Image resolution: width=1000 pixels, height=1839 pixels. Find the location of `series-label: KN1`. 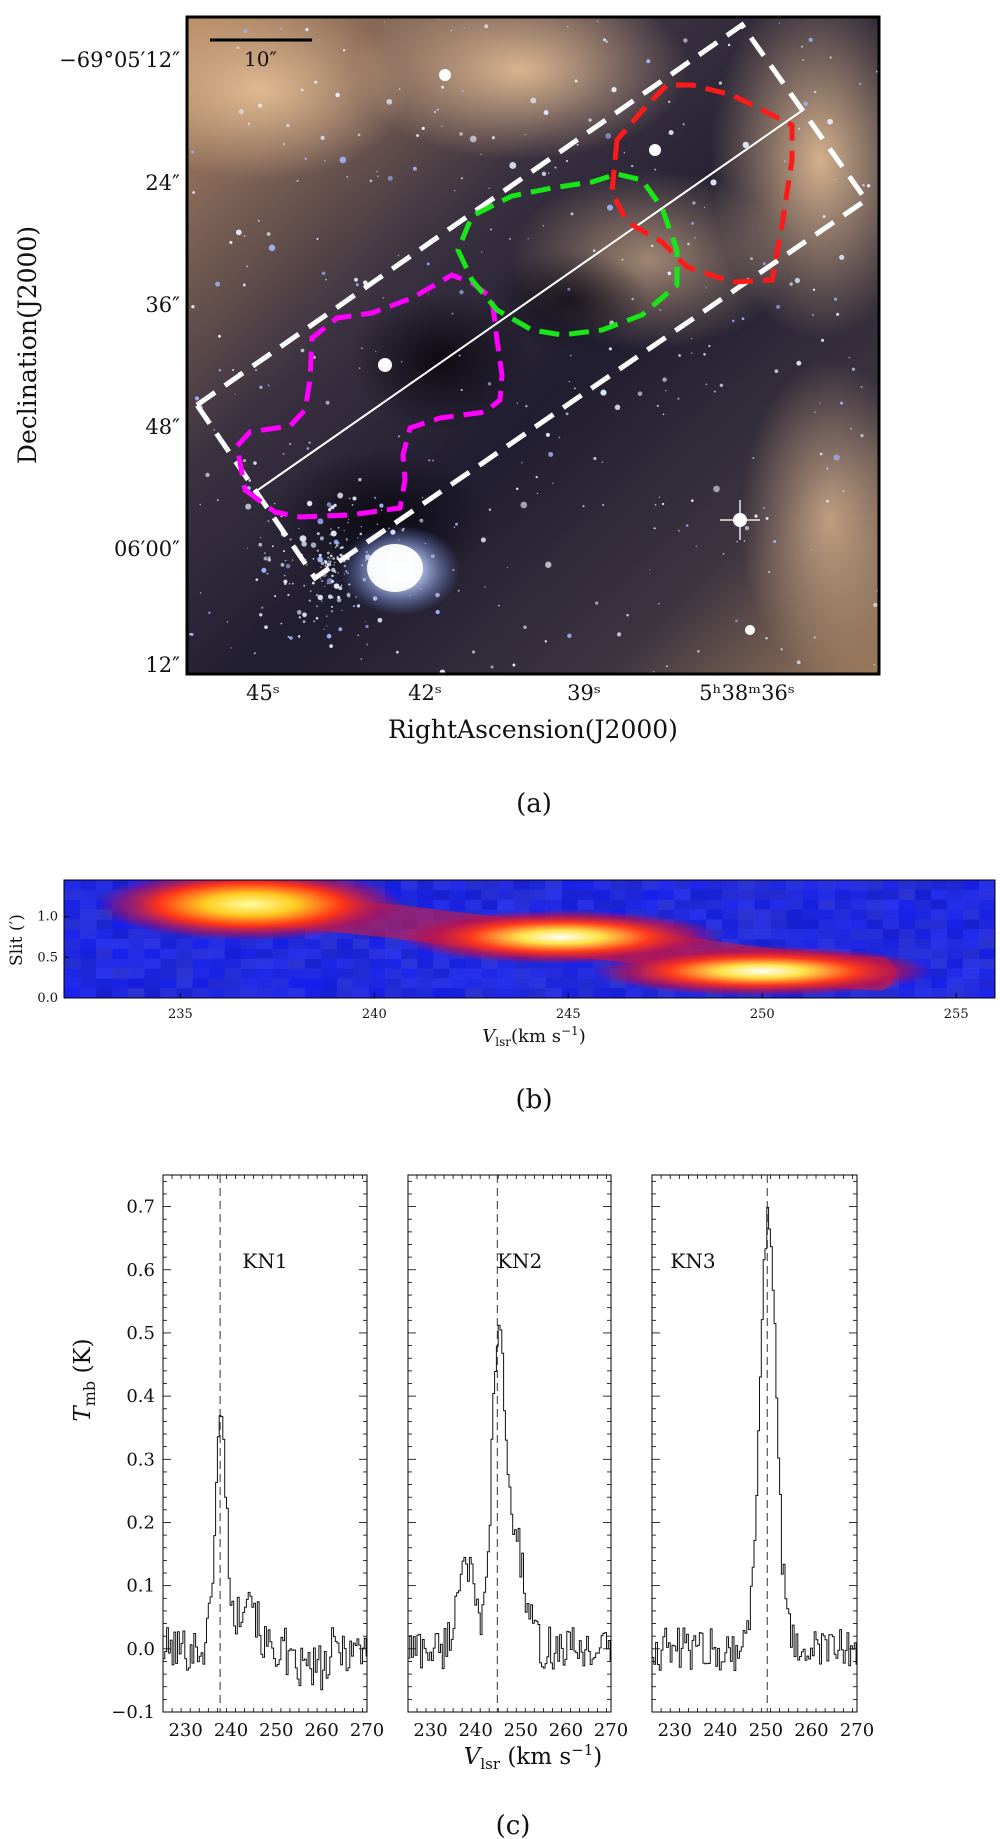

series-label: KN1 is located at coordinates (264, 1261).